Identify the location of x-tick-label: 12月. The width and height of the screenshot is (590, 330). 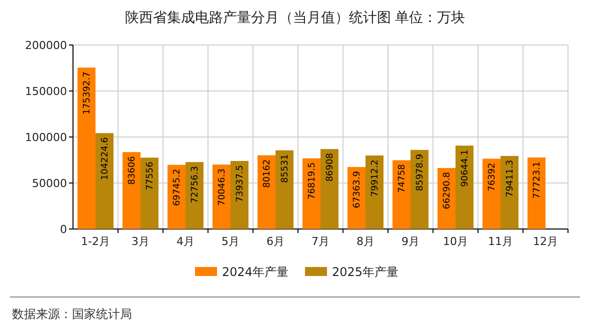
(545, 241).